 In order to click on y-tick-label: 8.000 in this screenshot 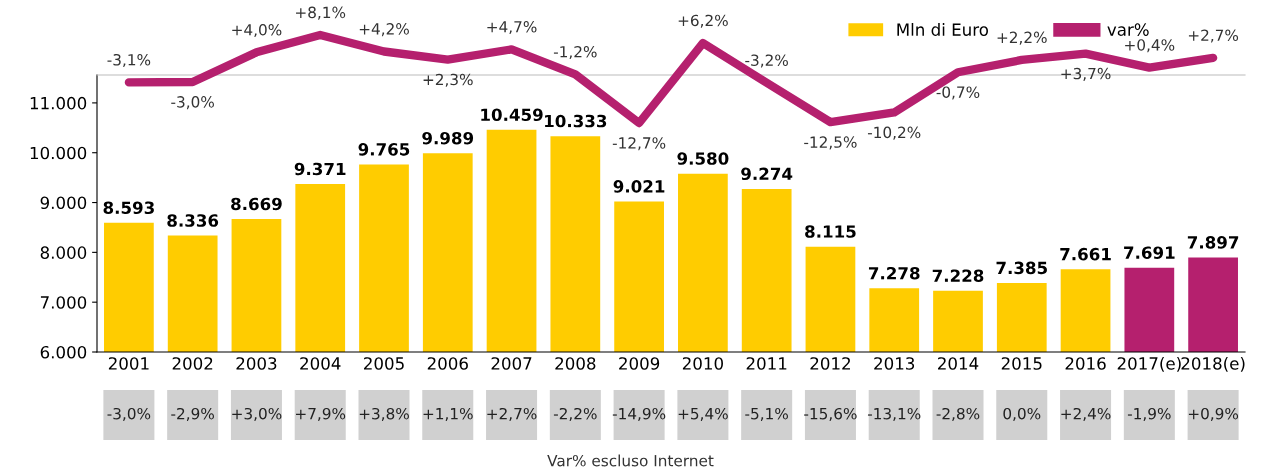, I will do `click(63, 252)`.